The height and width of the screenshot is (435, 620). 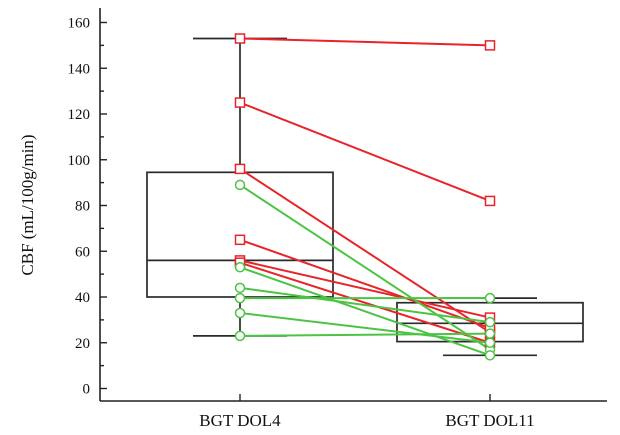 I want to click on y-axis: 0 20 40 60 80 100 120 140 160, so click(x=87, y=204).